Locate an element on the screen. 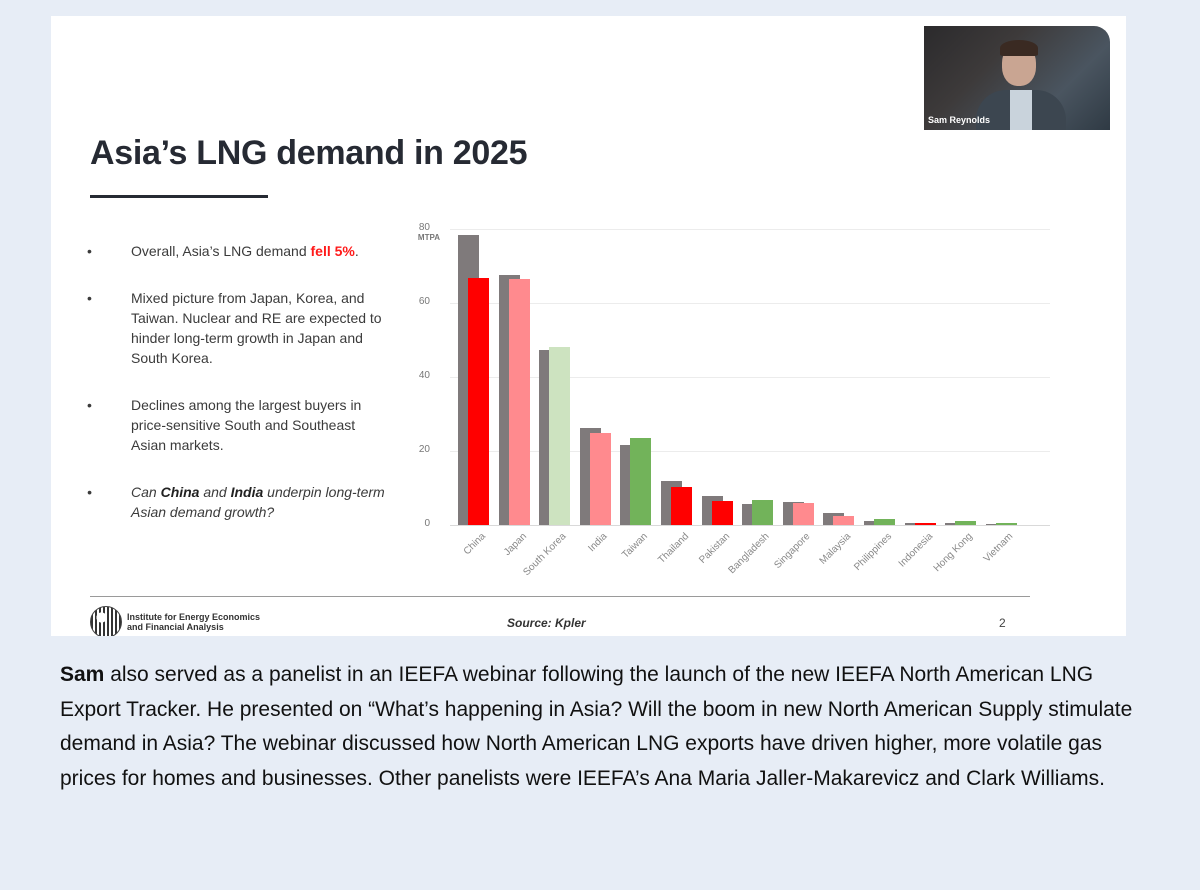 This screenshot has height=890, width=1200. page-number: 2 is located at coordinates (1002, 623).